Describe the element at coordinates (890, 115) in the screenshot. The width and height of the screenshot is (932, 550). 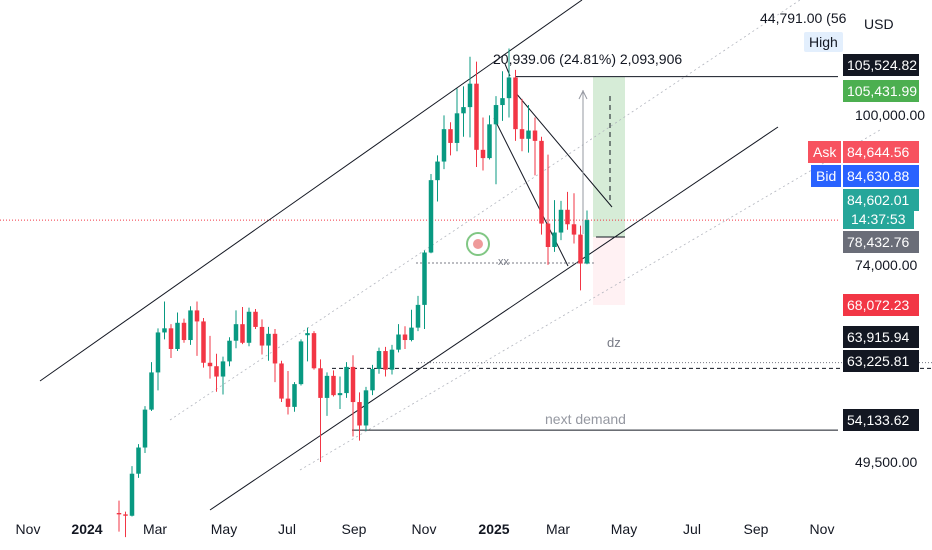
I see `price-label-p100000: 100,000.00` at that location.